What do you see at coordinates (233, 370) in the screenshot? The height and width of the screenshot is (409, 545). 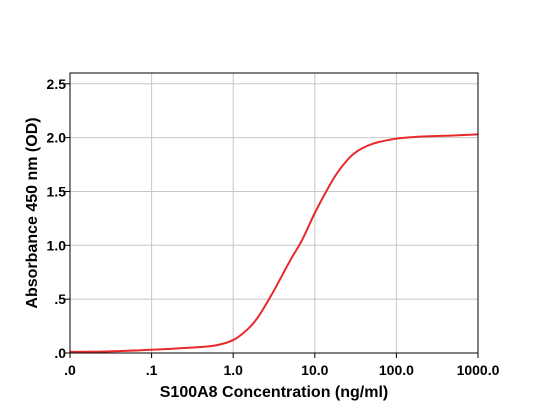 I see `x-tick-label: 1.0` at bounding box center [233, 370].